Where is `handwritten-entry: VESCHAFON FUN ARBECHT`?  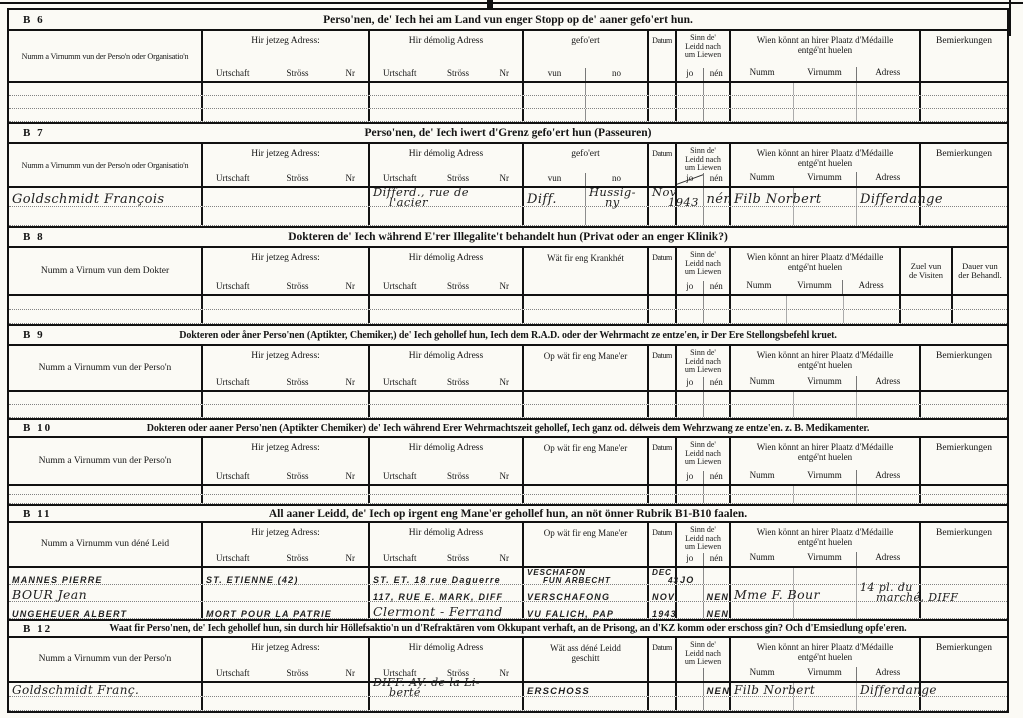 handwritten-entry: VESCHAFON FUN ARBECHT is located at coordinates (569, 576).